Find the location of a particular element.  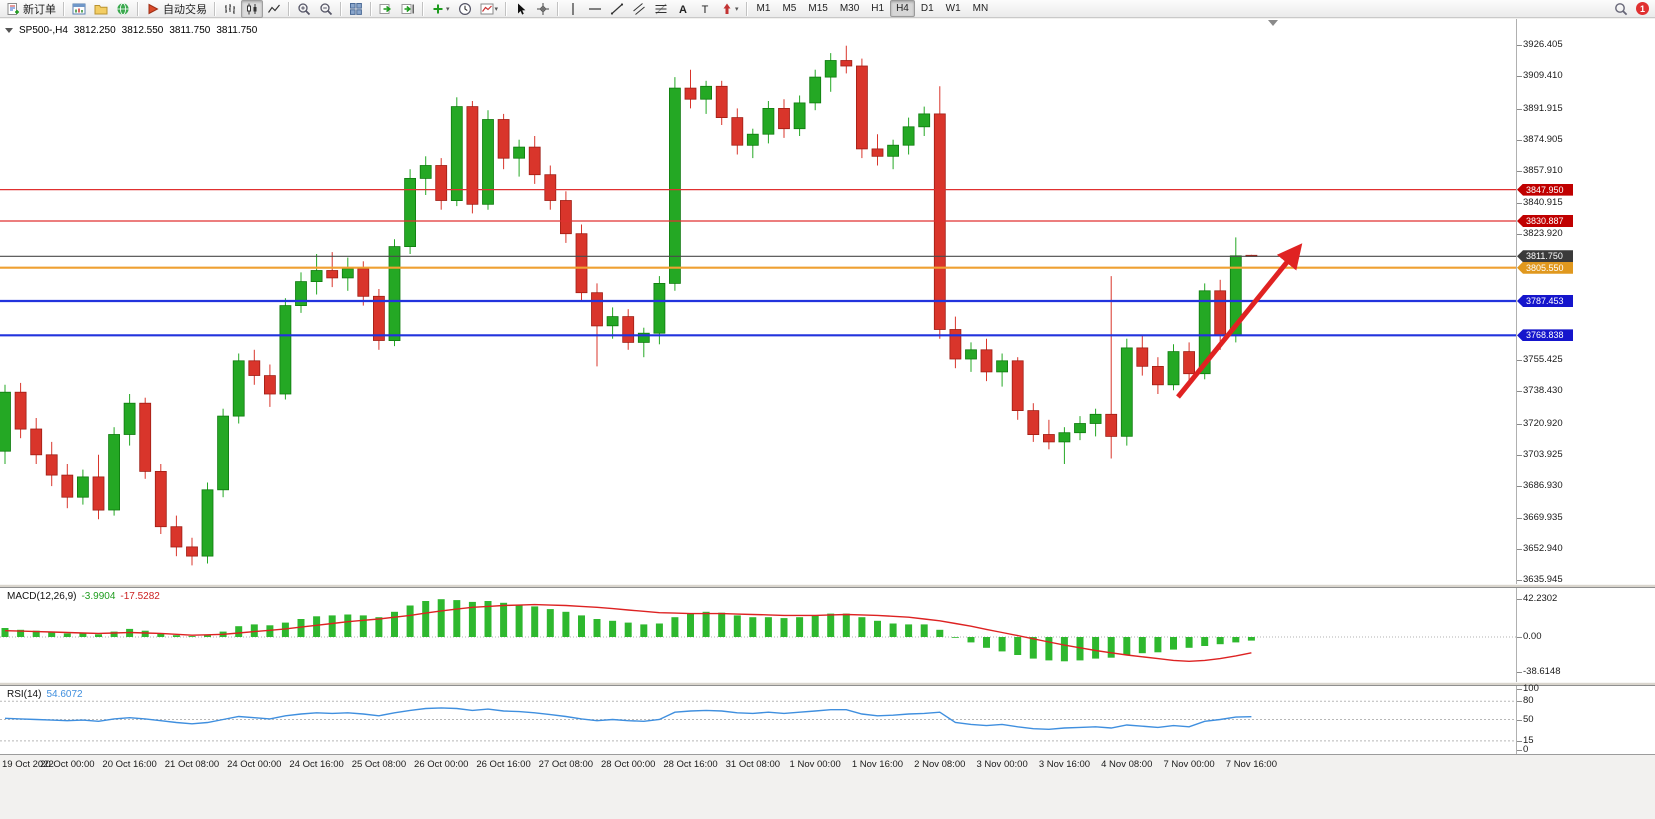

macd-axis: 42.2302 0.00 -38.6148 is located at coordinates (1585, 635).